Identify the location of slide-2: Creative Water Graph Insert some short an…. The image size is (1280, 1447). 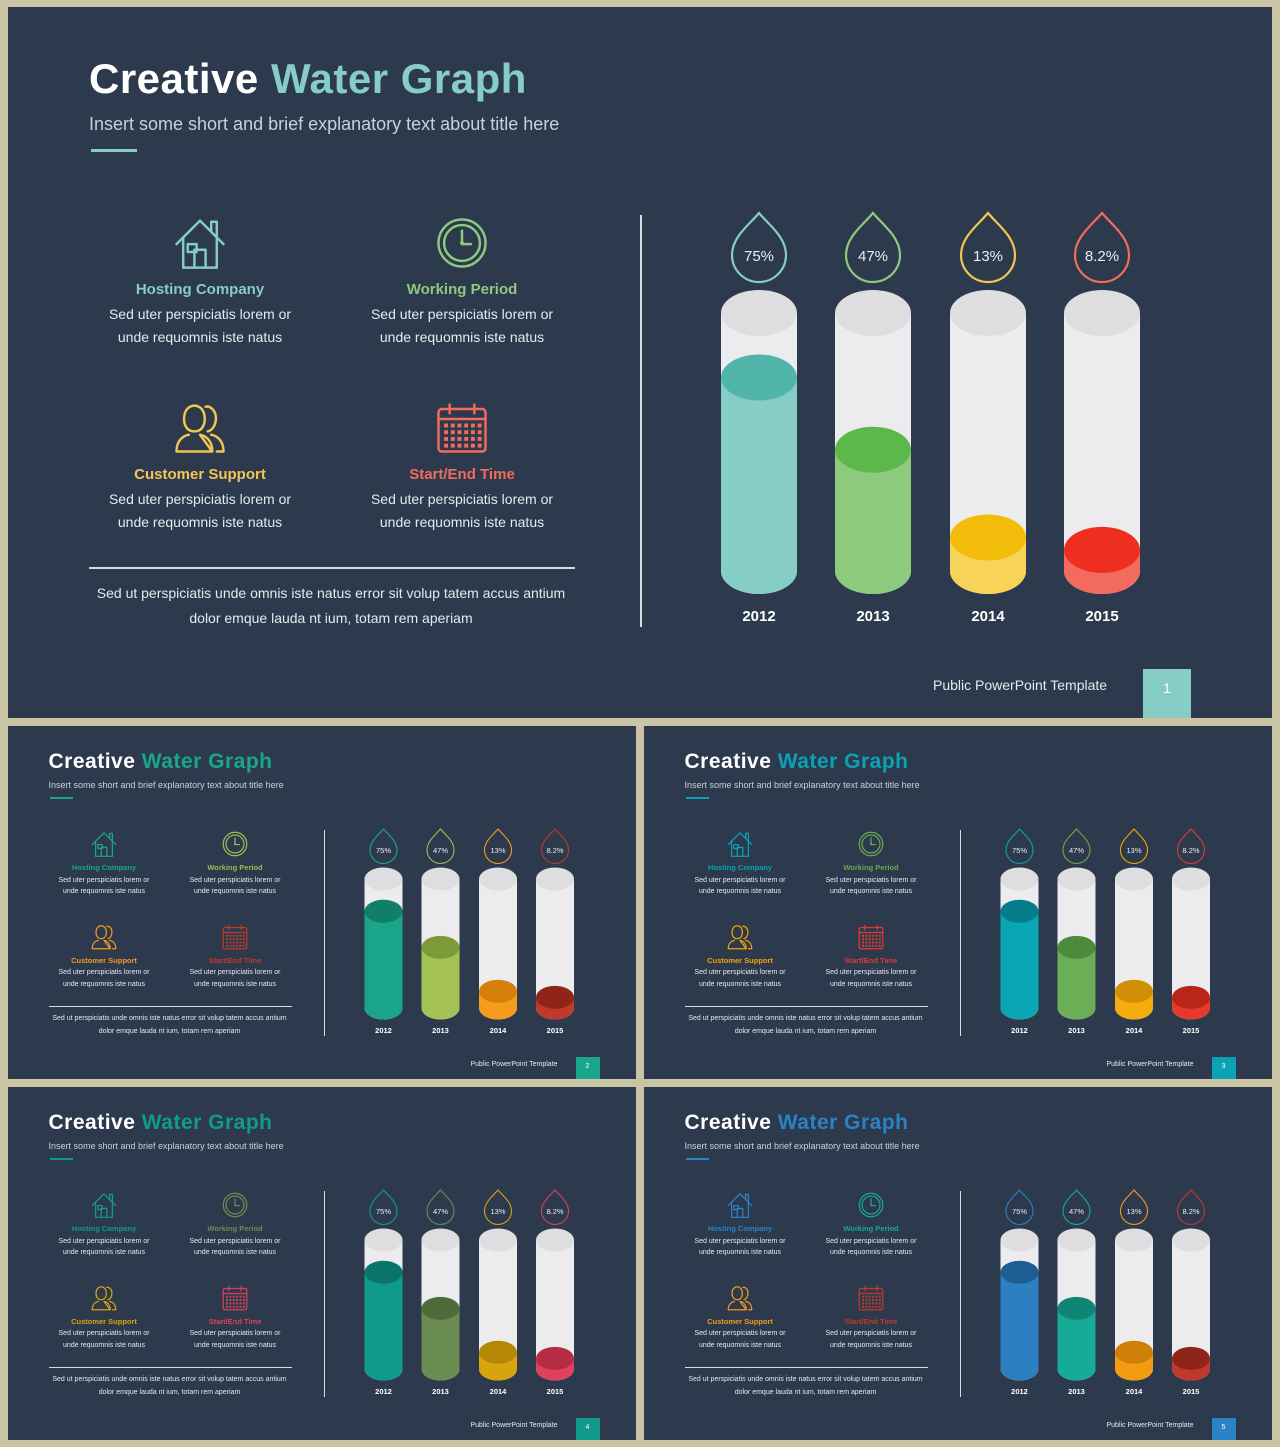
(322, 902).